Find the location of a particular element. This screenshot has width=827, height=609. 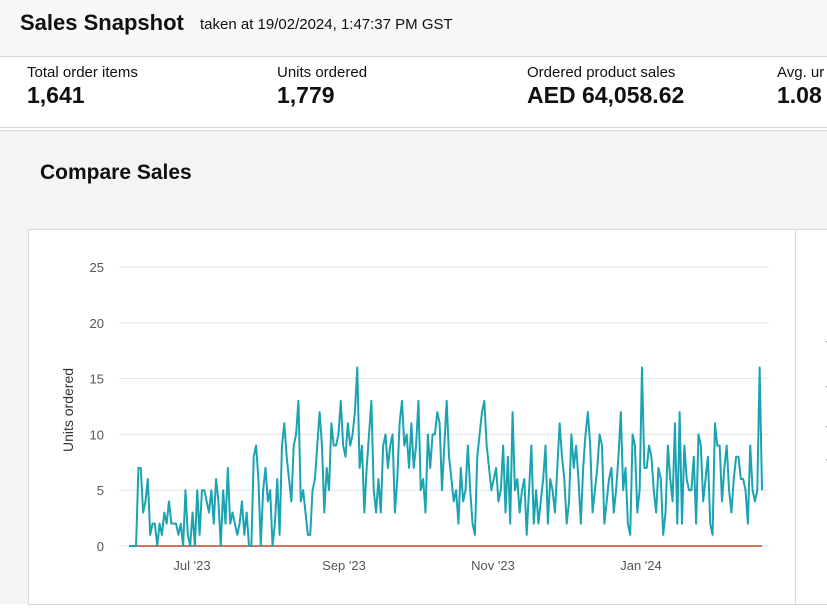

y-tick-label: 5 is located at coordinates (100, 490).